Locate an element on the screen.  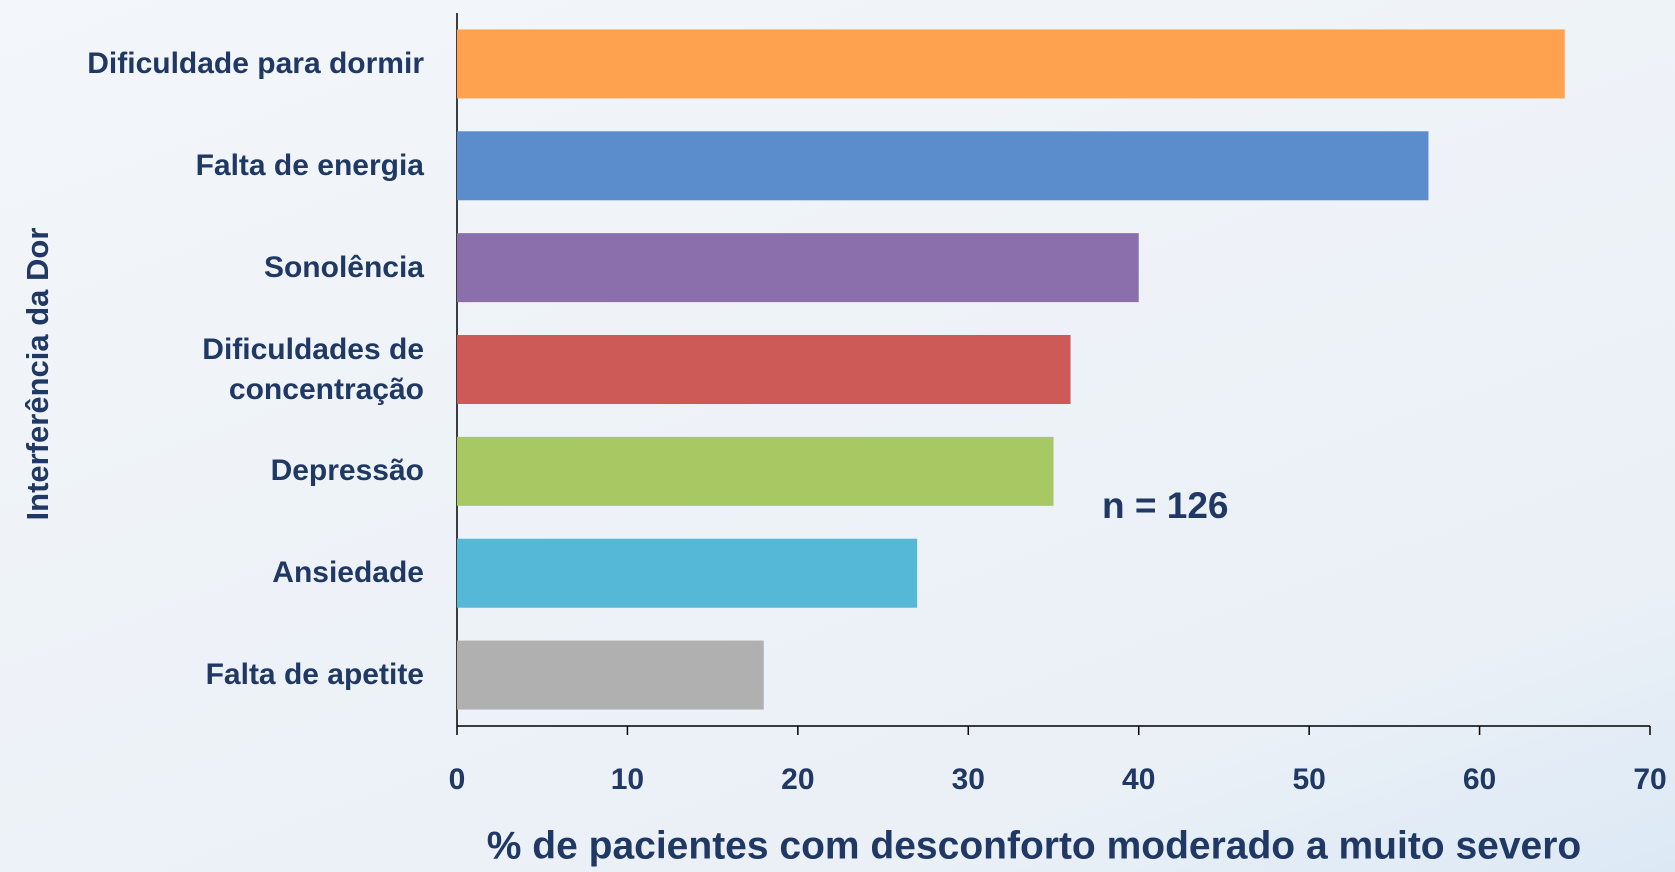
x-tick-label: 40 is located at coordinates (1138, 779).